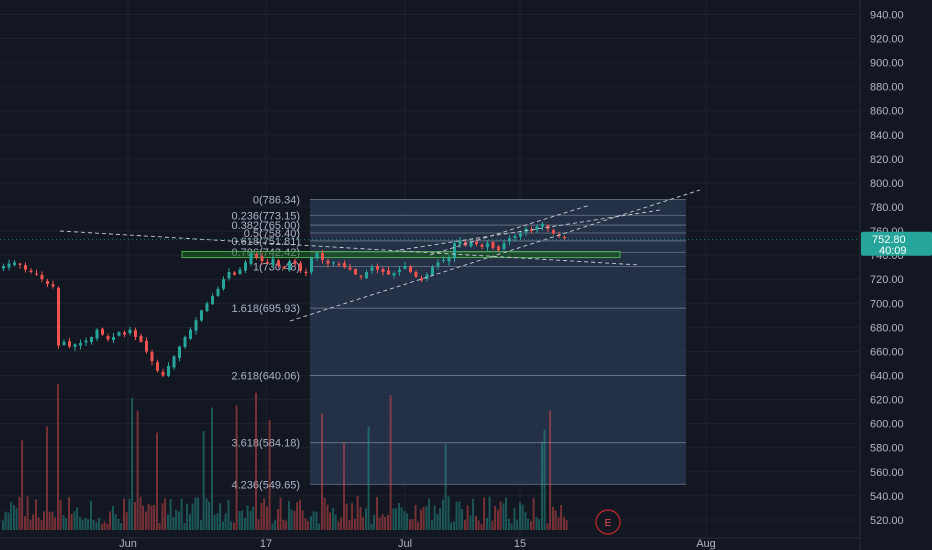  What do you see at coordinates (887, 401) in the screenshot?
I see `y-tick-label: 620.00` at bounding box center [887, 401].